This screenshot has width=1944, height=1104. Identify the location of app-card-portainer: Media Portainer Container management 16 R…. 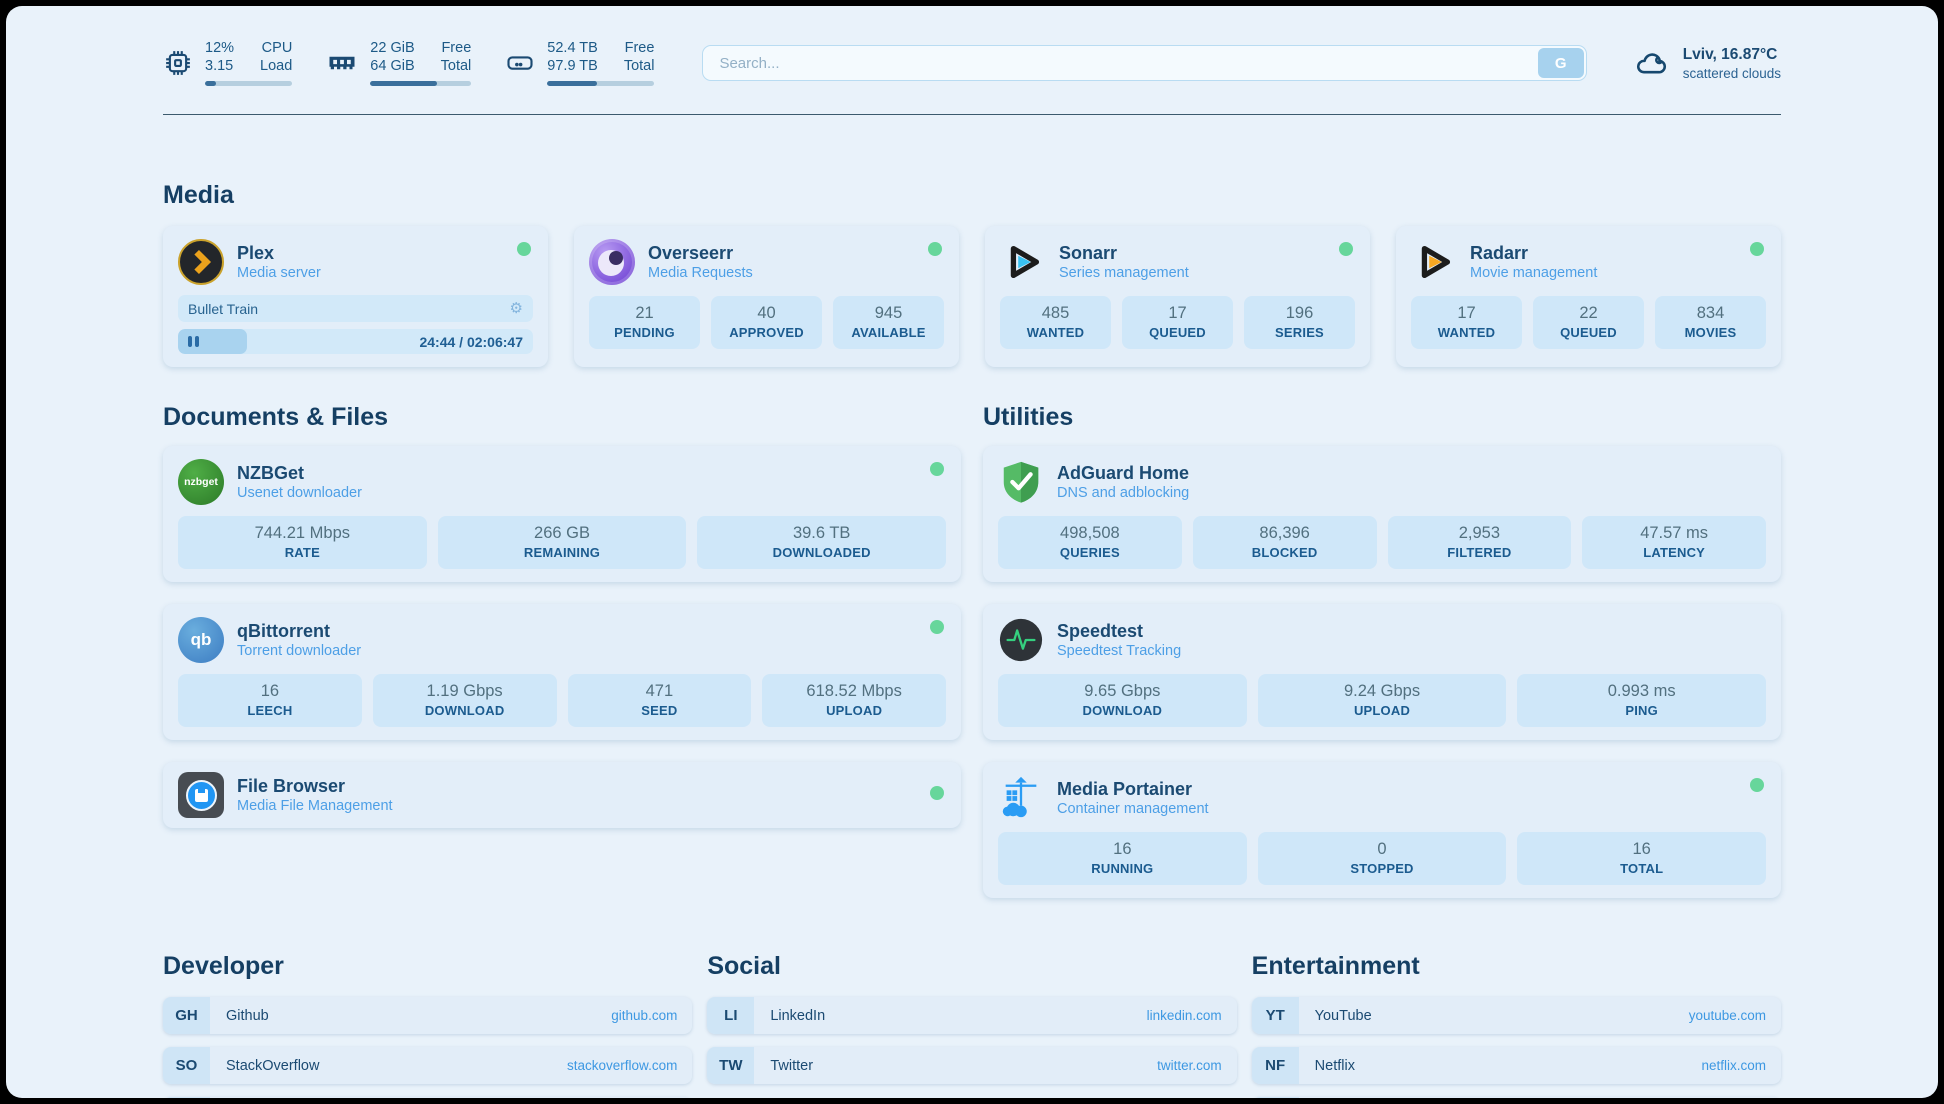
(1382, 830).